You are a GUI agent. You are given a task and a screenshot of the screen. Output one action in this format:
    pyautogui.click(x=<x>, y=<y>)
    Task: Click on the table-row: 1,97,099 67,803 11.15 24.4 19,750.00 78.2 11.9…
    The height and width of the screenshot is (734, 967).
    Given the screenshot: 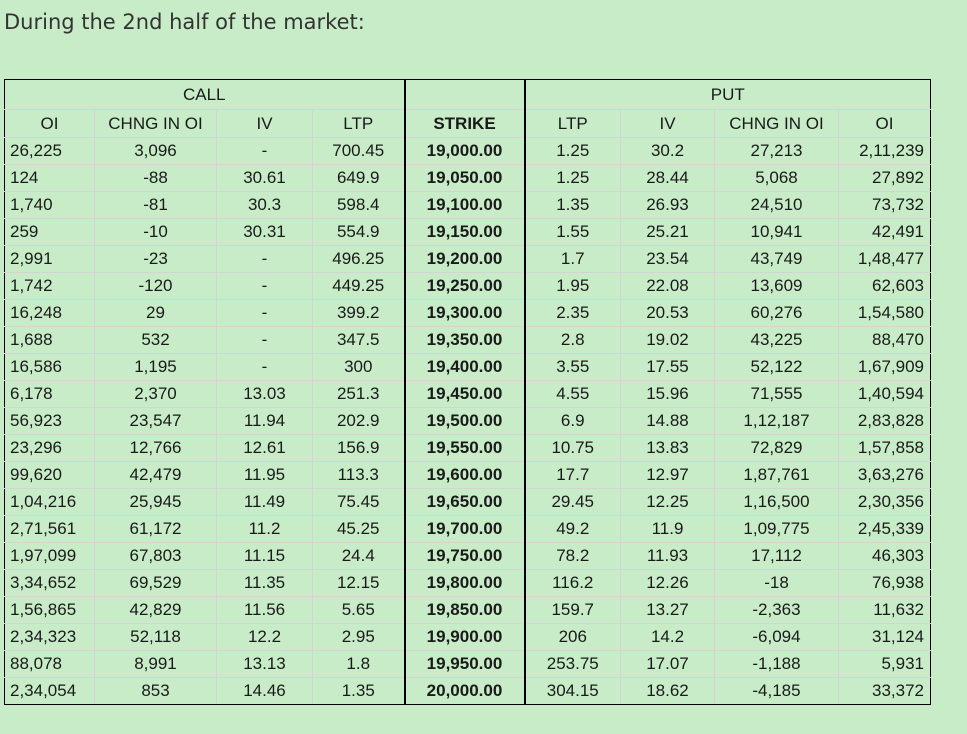 What is the action you would take?
    pyautogui.click(x=467, y=556)
    